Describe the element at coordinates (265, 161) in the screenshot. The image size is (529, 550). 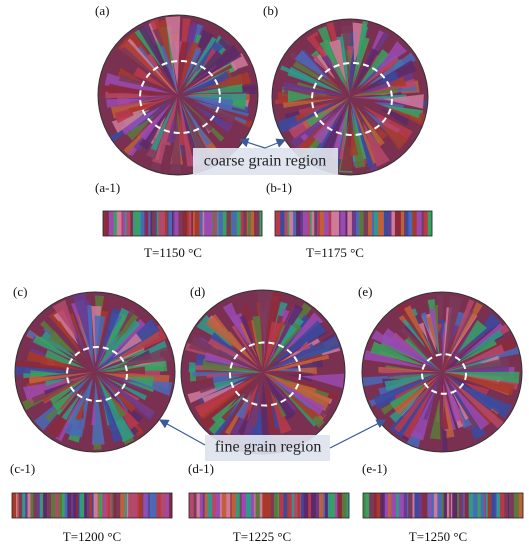
I see `annotation: coarse grain region` at that location.